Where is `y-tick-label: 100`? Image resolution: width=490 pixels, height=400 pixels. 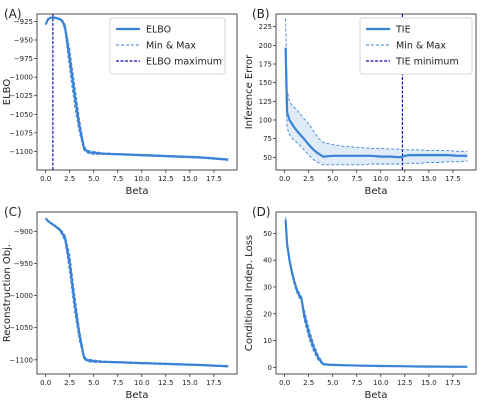
y-tick-label: 100 is located at coordinates (265, 120).